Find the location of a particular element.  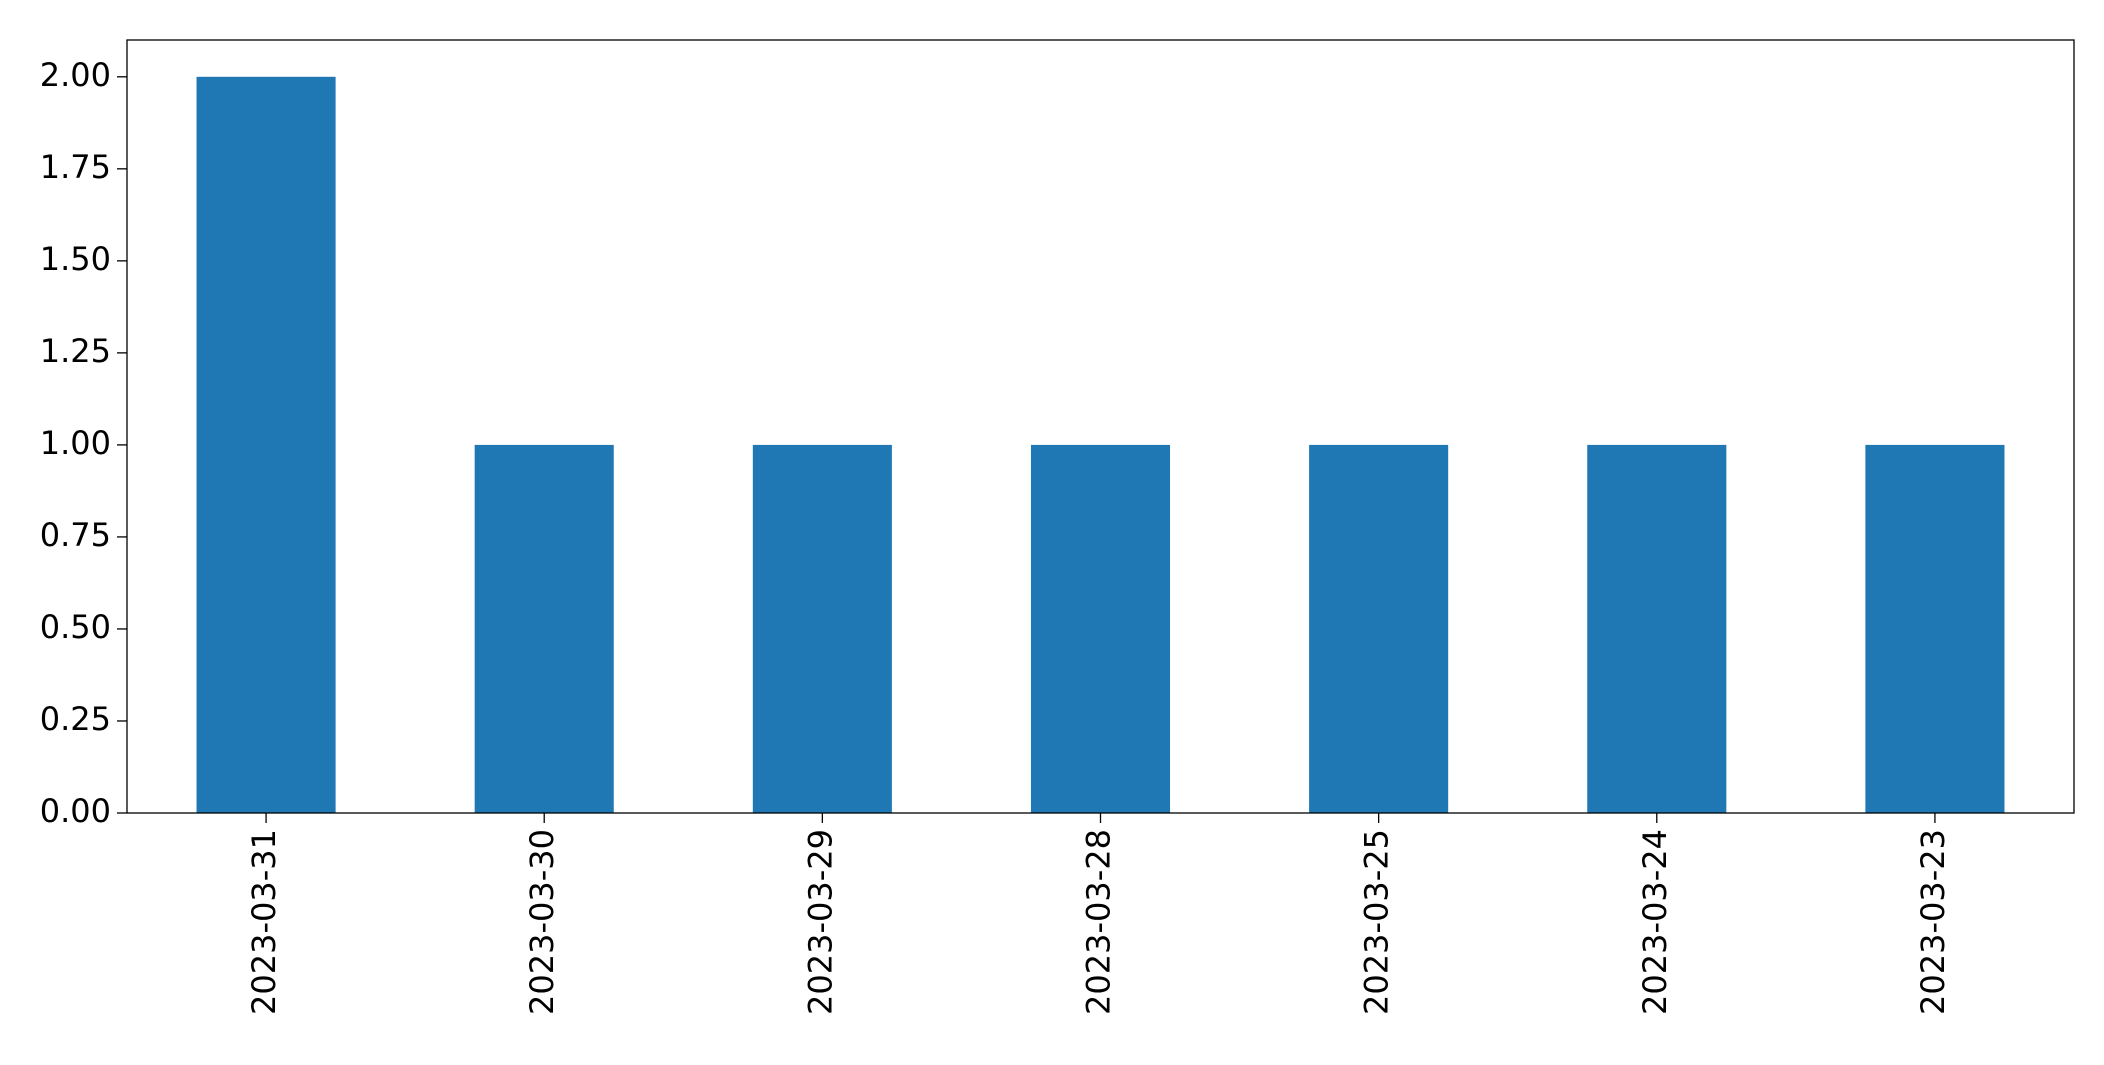

y-tick-label: 1.25 is located at coordinates (75, 351).